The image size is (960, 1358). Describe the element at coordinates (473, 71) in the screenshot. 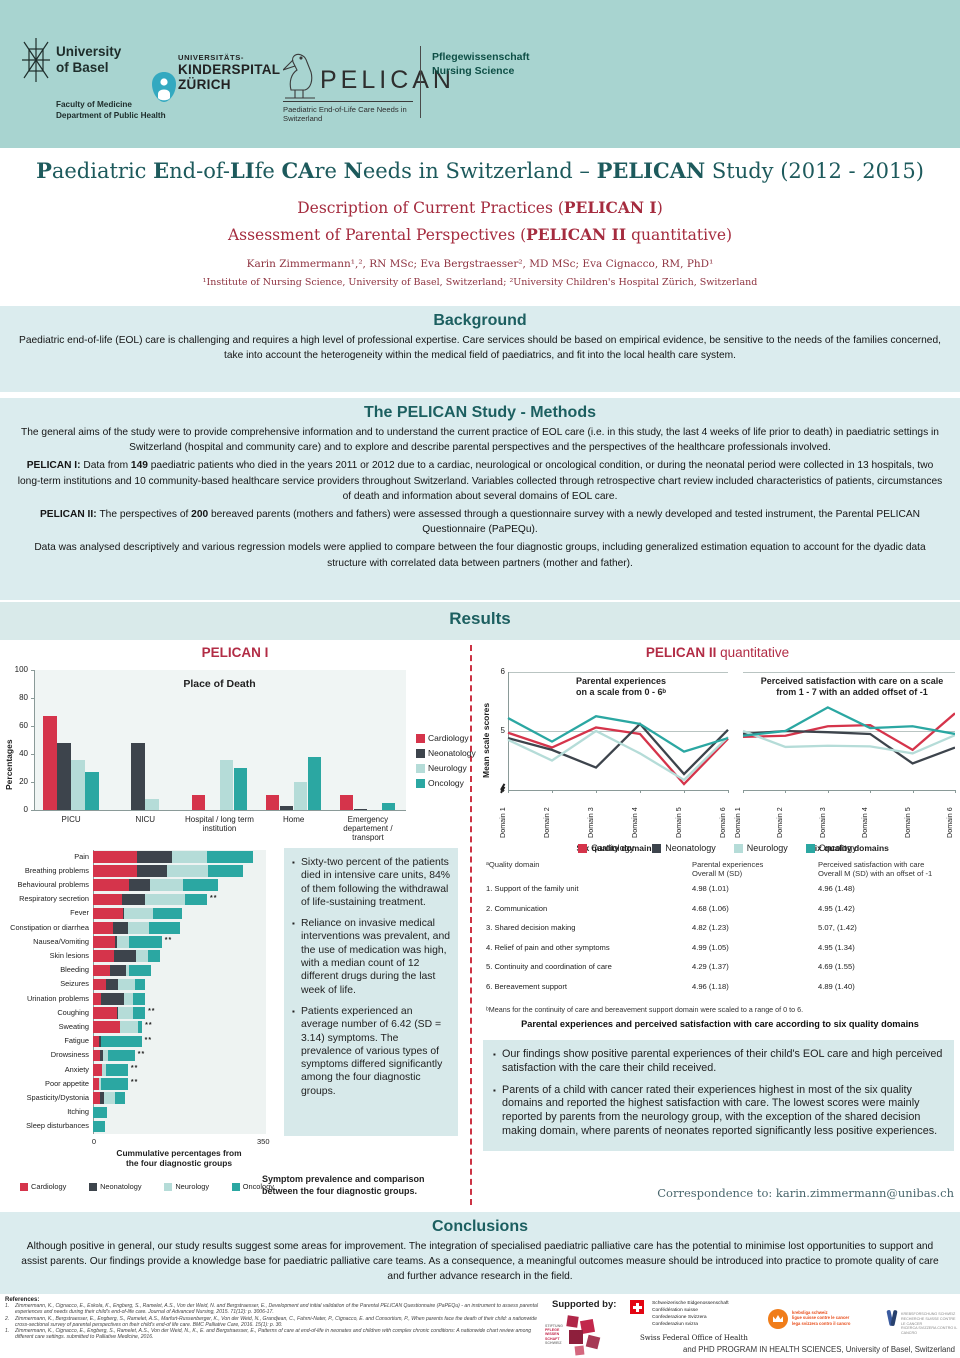

I see `nursing-science-line2: Nursing Science` at that location.